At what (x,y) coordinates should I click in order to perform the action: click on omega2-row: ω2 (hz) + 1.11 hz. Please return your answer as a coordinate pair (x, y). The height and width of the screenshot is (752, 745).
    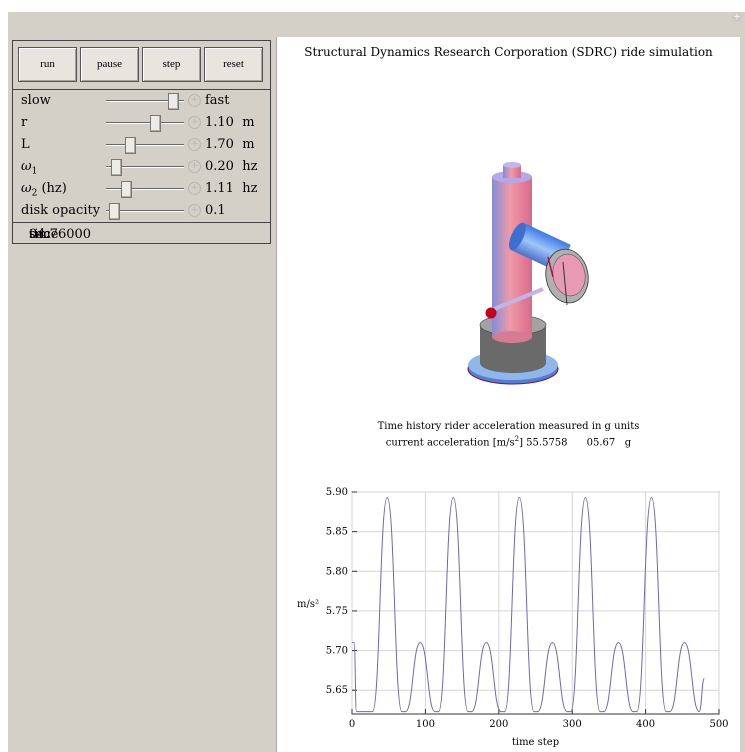
    Looking at the image, I should click on (141, 189).